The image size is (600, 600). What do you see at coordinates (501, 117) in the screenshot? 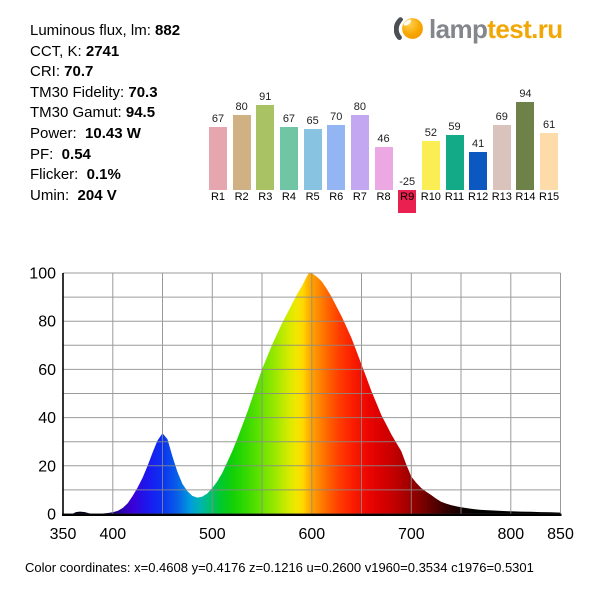
I see `cri-bar-value: 69` at bounding box center [501, 117].